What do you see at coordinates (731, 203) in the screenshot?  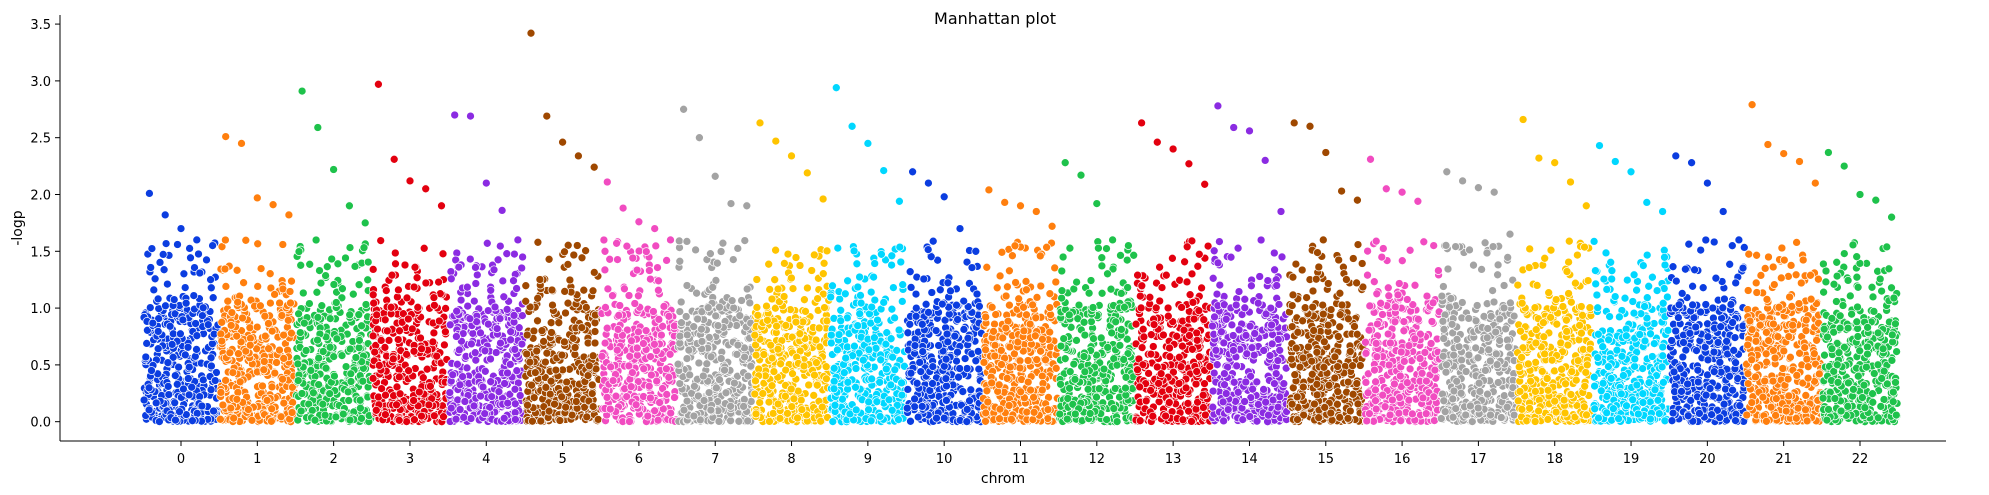 I see `chrom-7-peak-point` at bounding box center [731, 203].